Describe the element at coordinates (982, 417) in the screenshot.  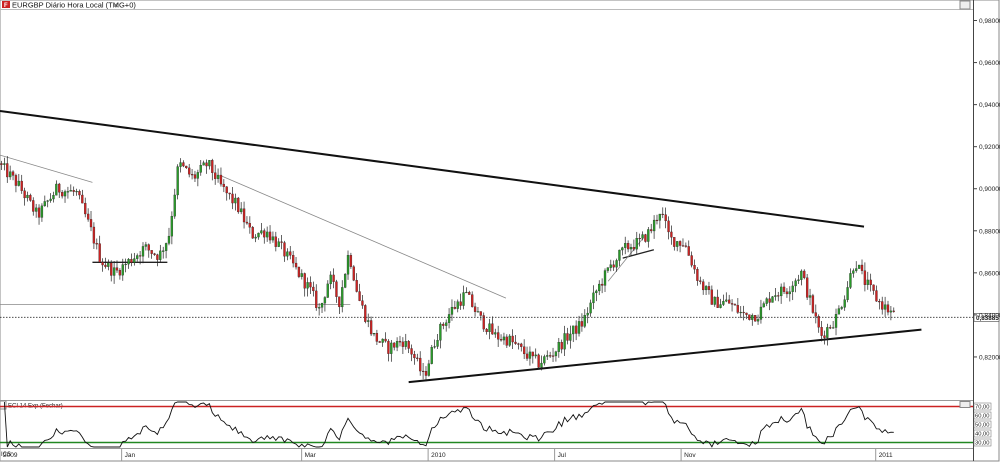
I see `indicator-tick-label: 60,00` at that location.